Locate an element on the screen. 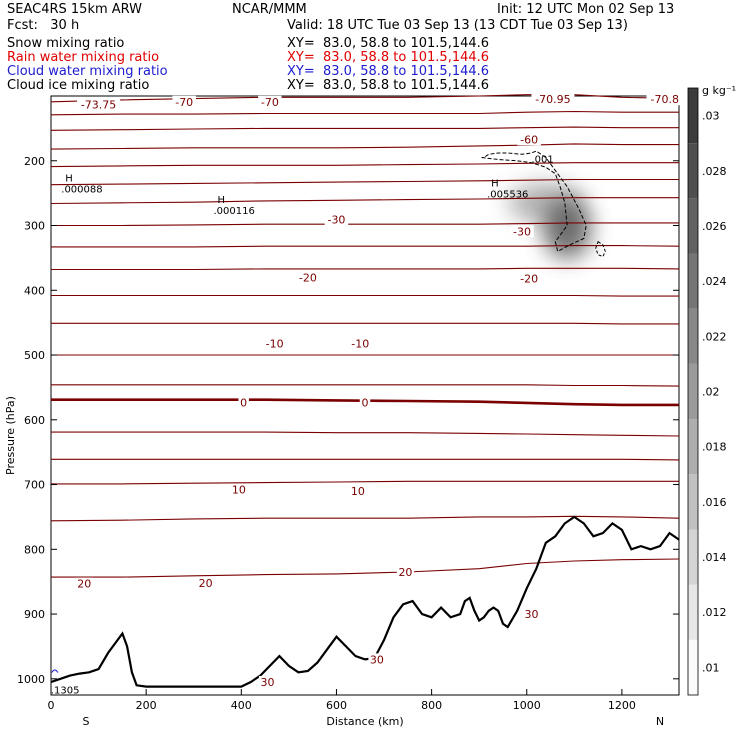 Image resolution: width=740 pixels, height=740 pixels. extremum-marker-0: H is located at coordinates (69, 178).